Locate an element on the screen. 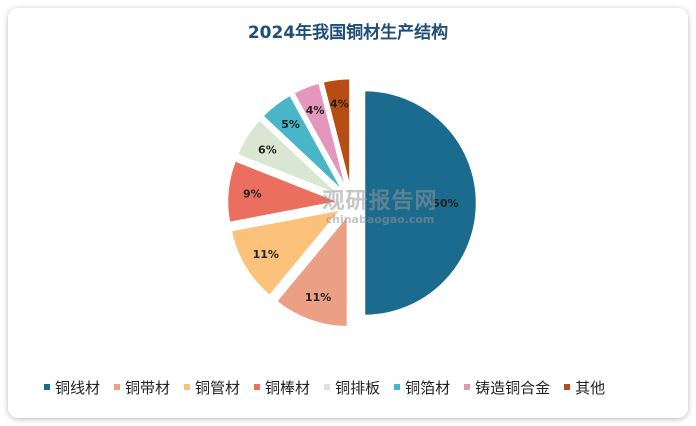 Image resolution: width=696 pixels, height=426 pixels. legend-label: 铜棒材 is located at coordinates (288, 387).